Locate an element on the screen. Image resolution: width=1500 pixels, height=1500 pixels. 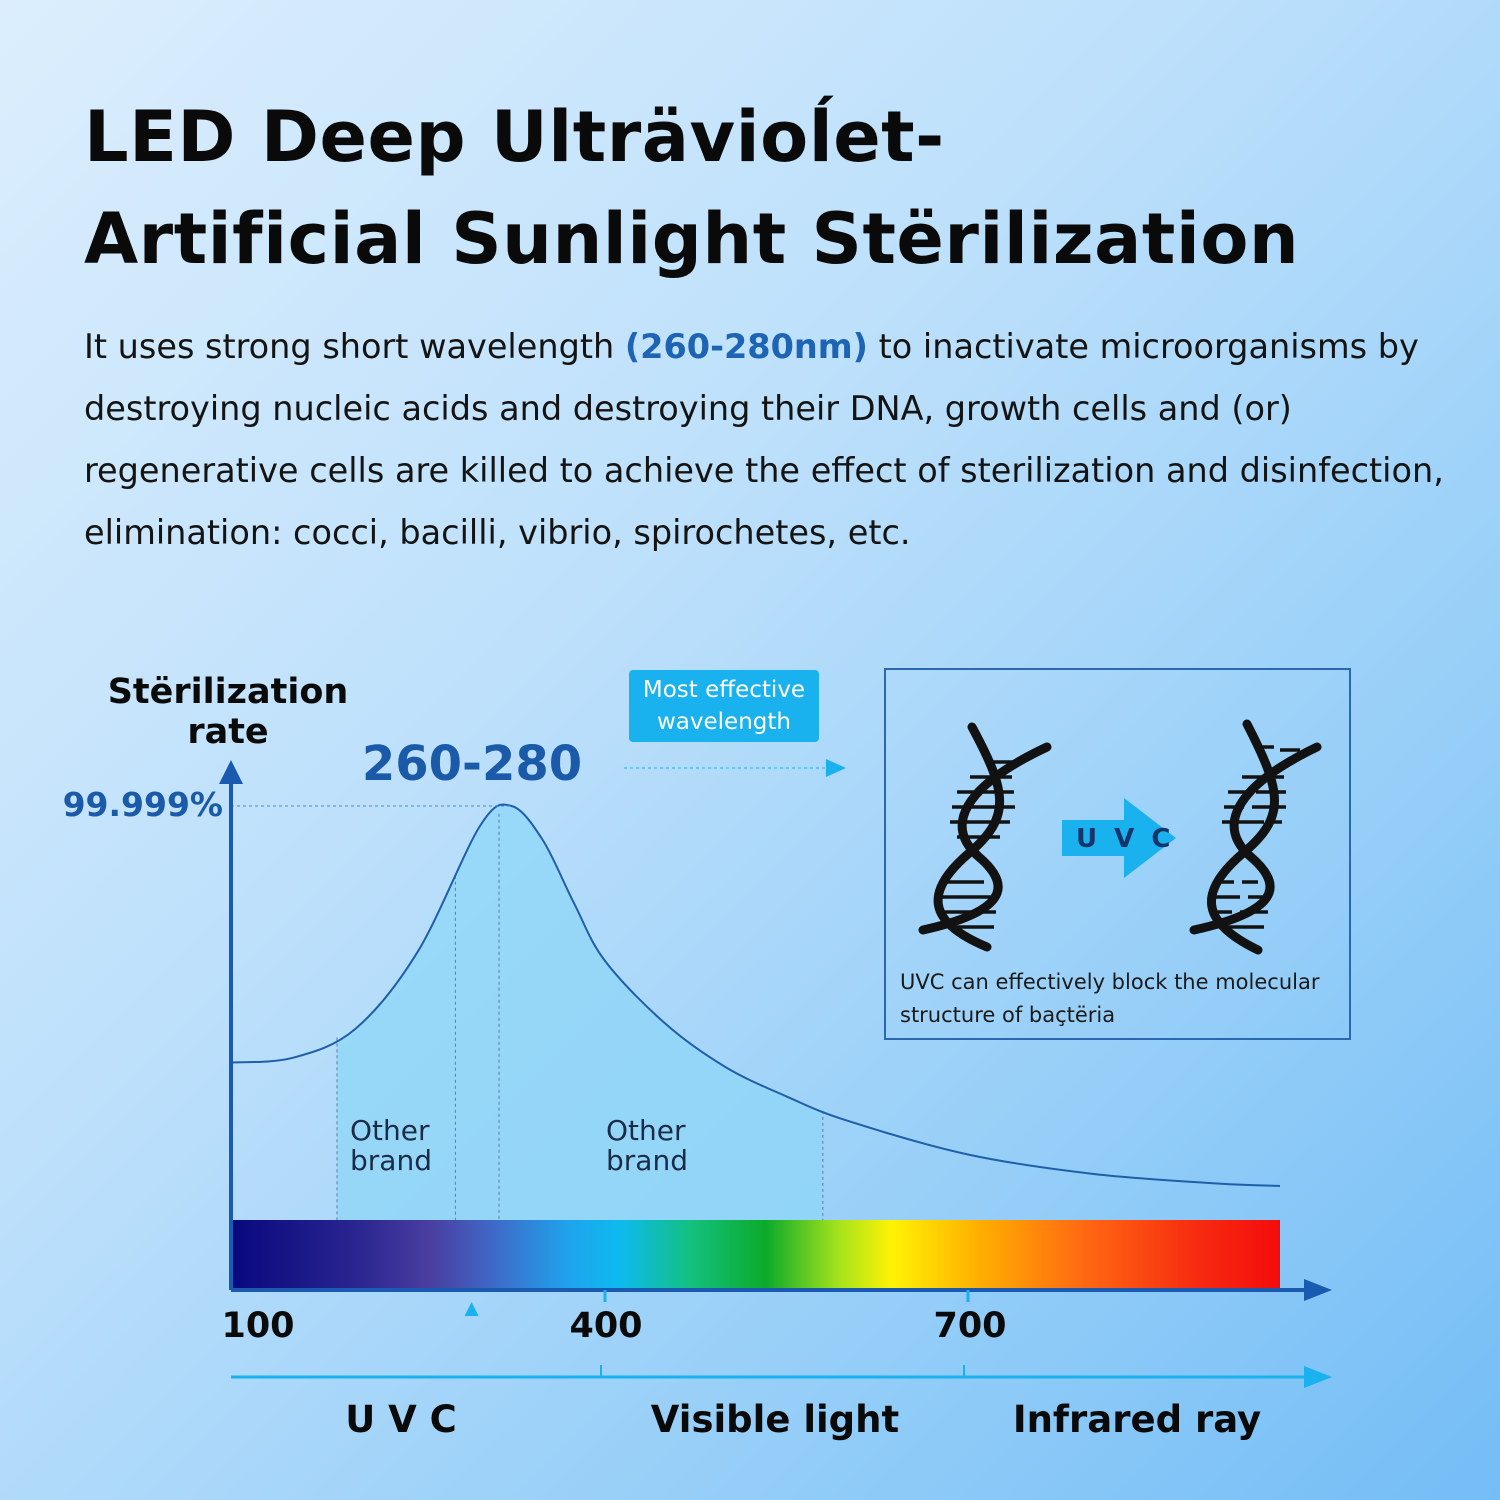
band-axis-arrow is located at coordinates (1318, 1377).